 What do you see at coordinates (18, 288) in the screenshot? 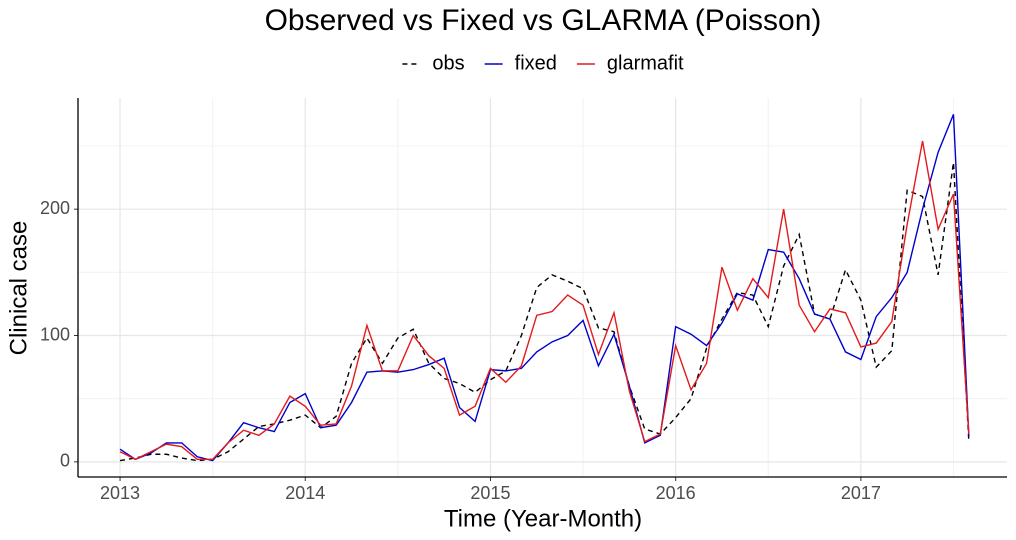
I see `y-axis-title: Clinical case` at bounding box center [18, 288].